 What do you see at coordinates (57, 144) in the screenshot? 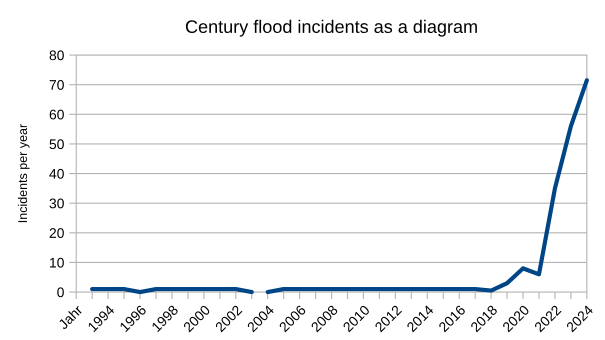
I see `y-tick-label: 50` at bounding box center [57, 144].